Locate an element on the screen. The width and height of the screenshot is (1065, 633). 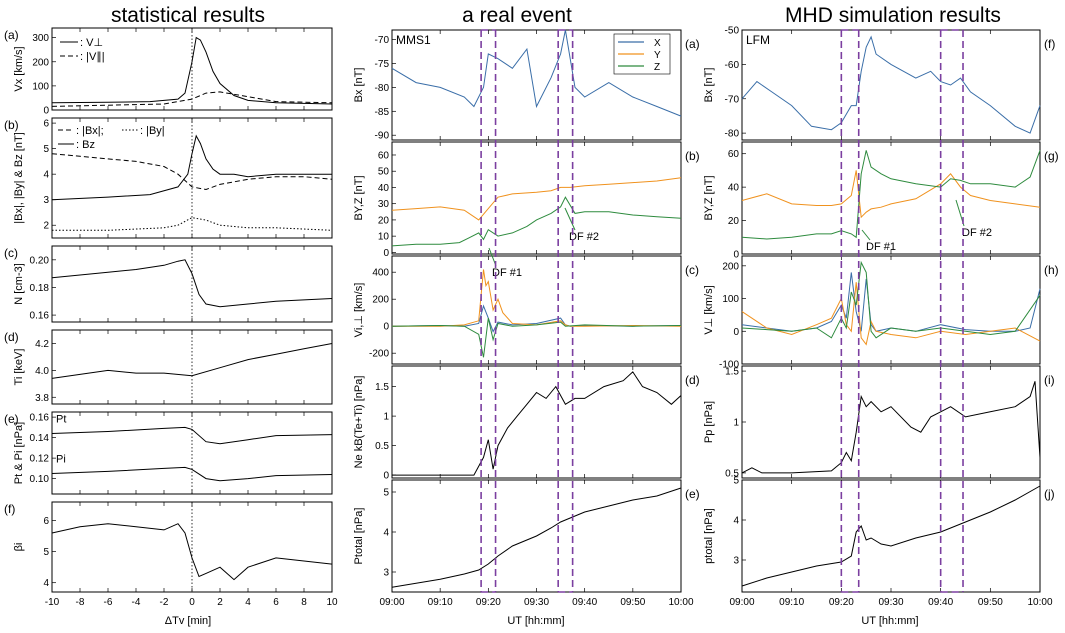
y-axis-label: ptotal [nPa] is located at coordinates (709, 536).